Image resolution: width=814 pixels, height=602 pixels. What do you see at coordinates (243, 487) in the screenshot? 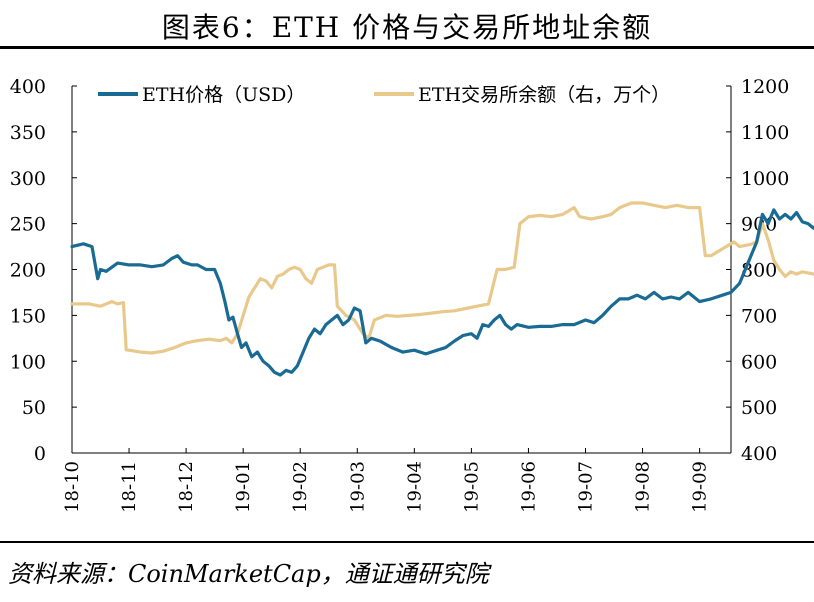
I see `x-tick-label: 19-01` at bounding box center [243, 487].